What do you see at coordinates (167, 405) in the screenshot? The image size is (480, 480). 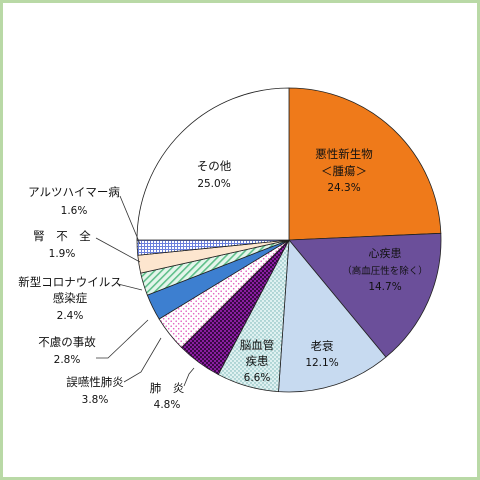 I see `label-pneumonia-value: 4.8%` at bounding box center [167, 405].